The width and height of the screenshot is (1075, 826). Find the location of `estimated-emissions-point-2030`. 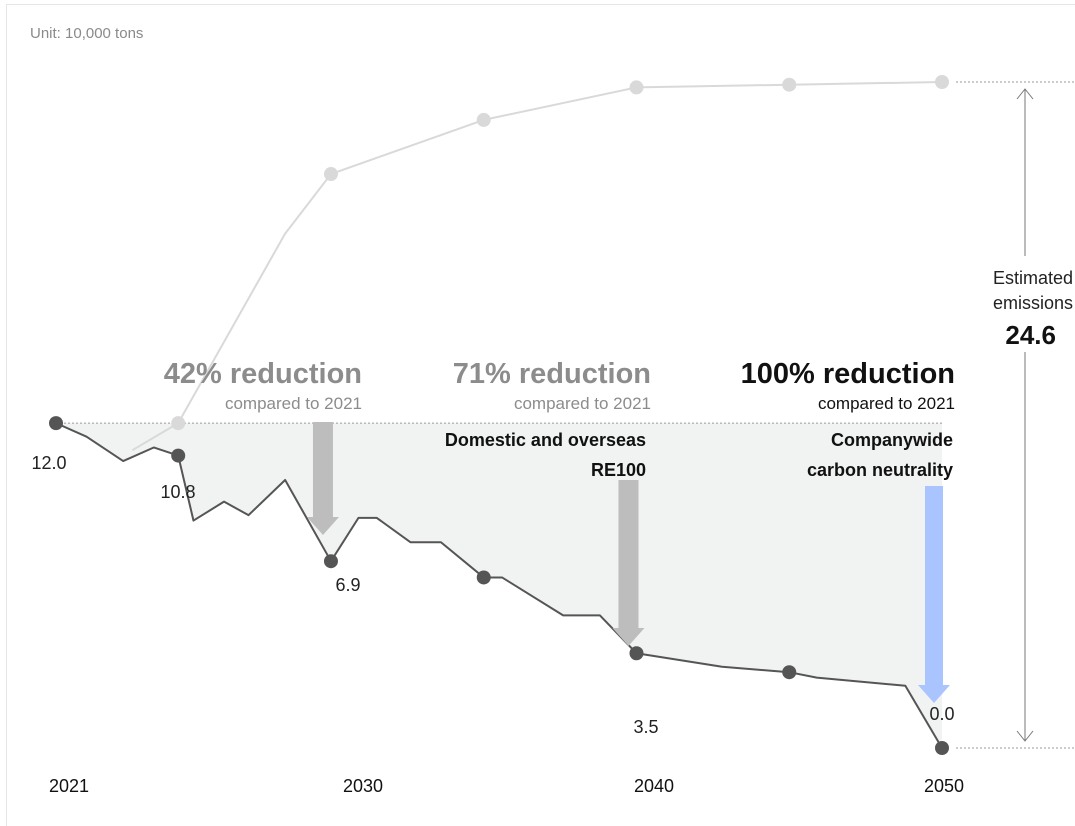

estimated-emissions-point-2030 is located at coordinates (330, 174).